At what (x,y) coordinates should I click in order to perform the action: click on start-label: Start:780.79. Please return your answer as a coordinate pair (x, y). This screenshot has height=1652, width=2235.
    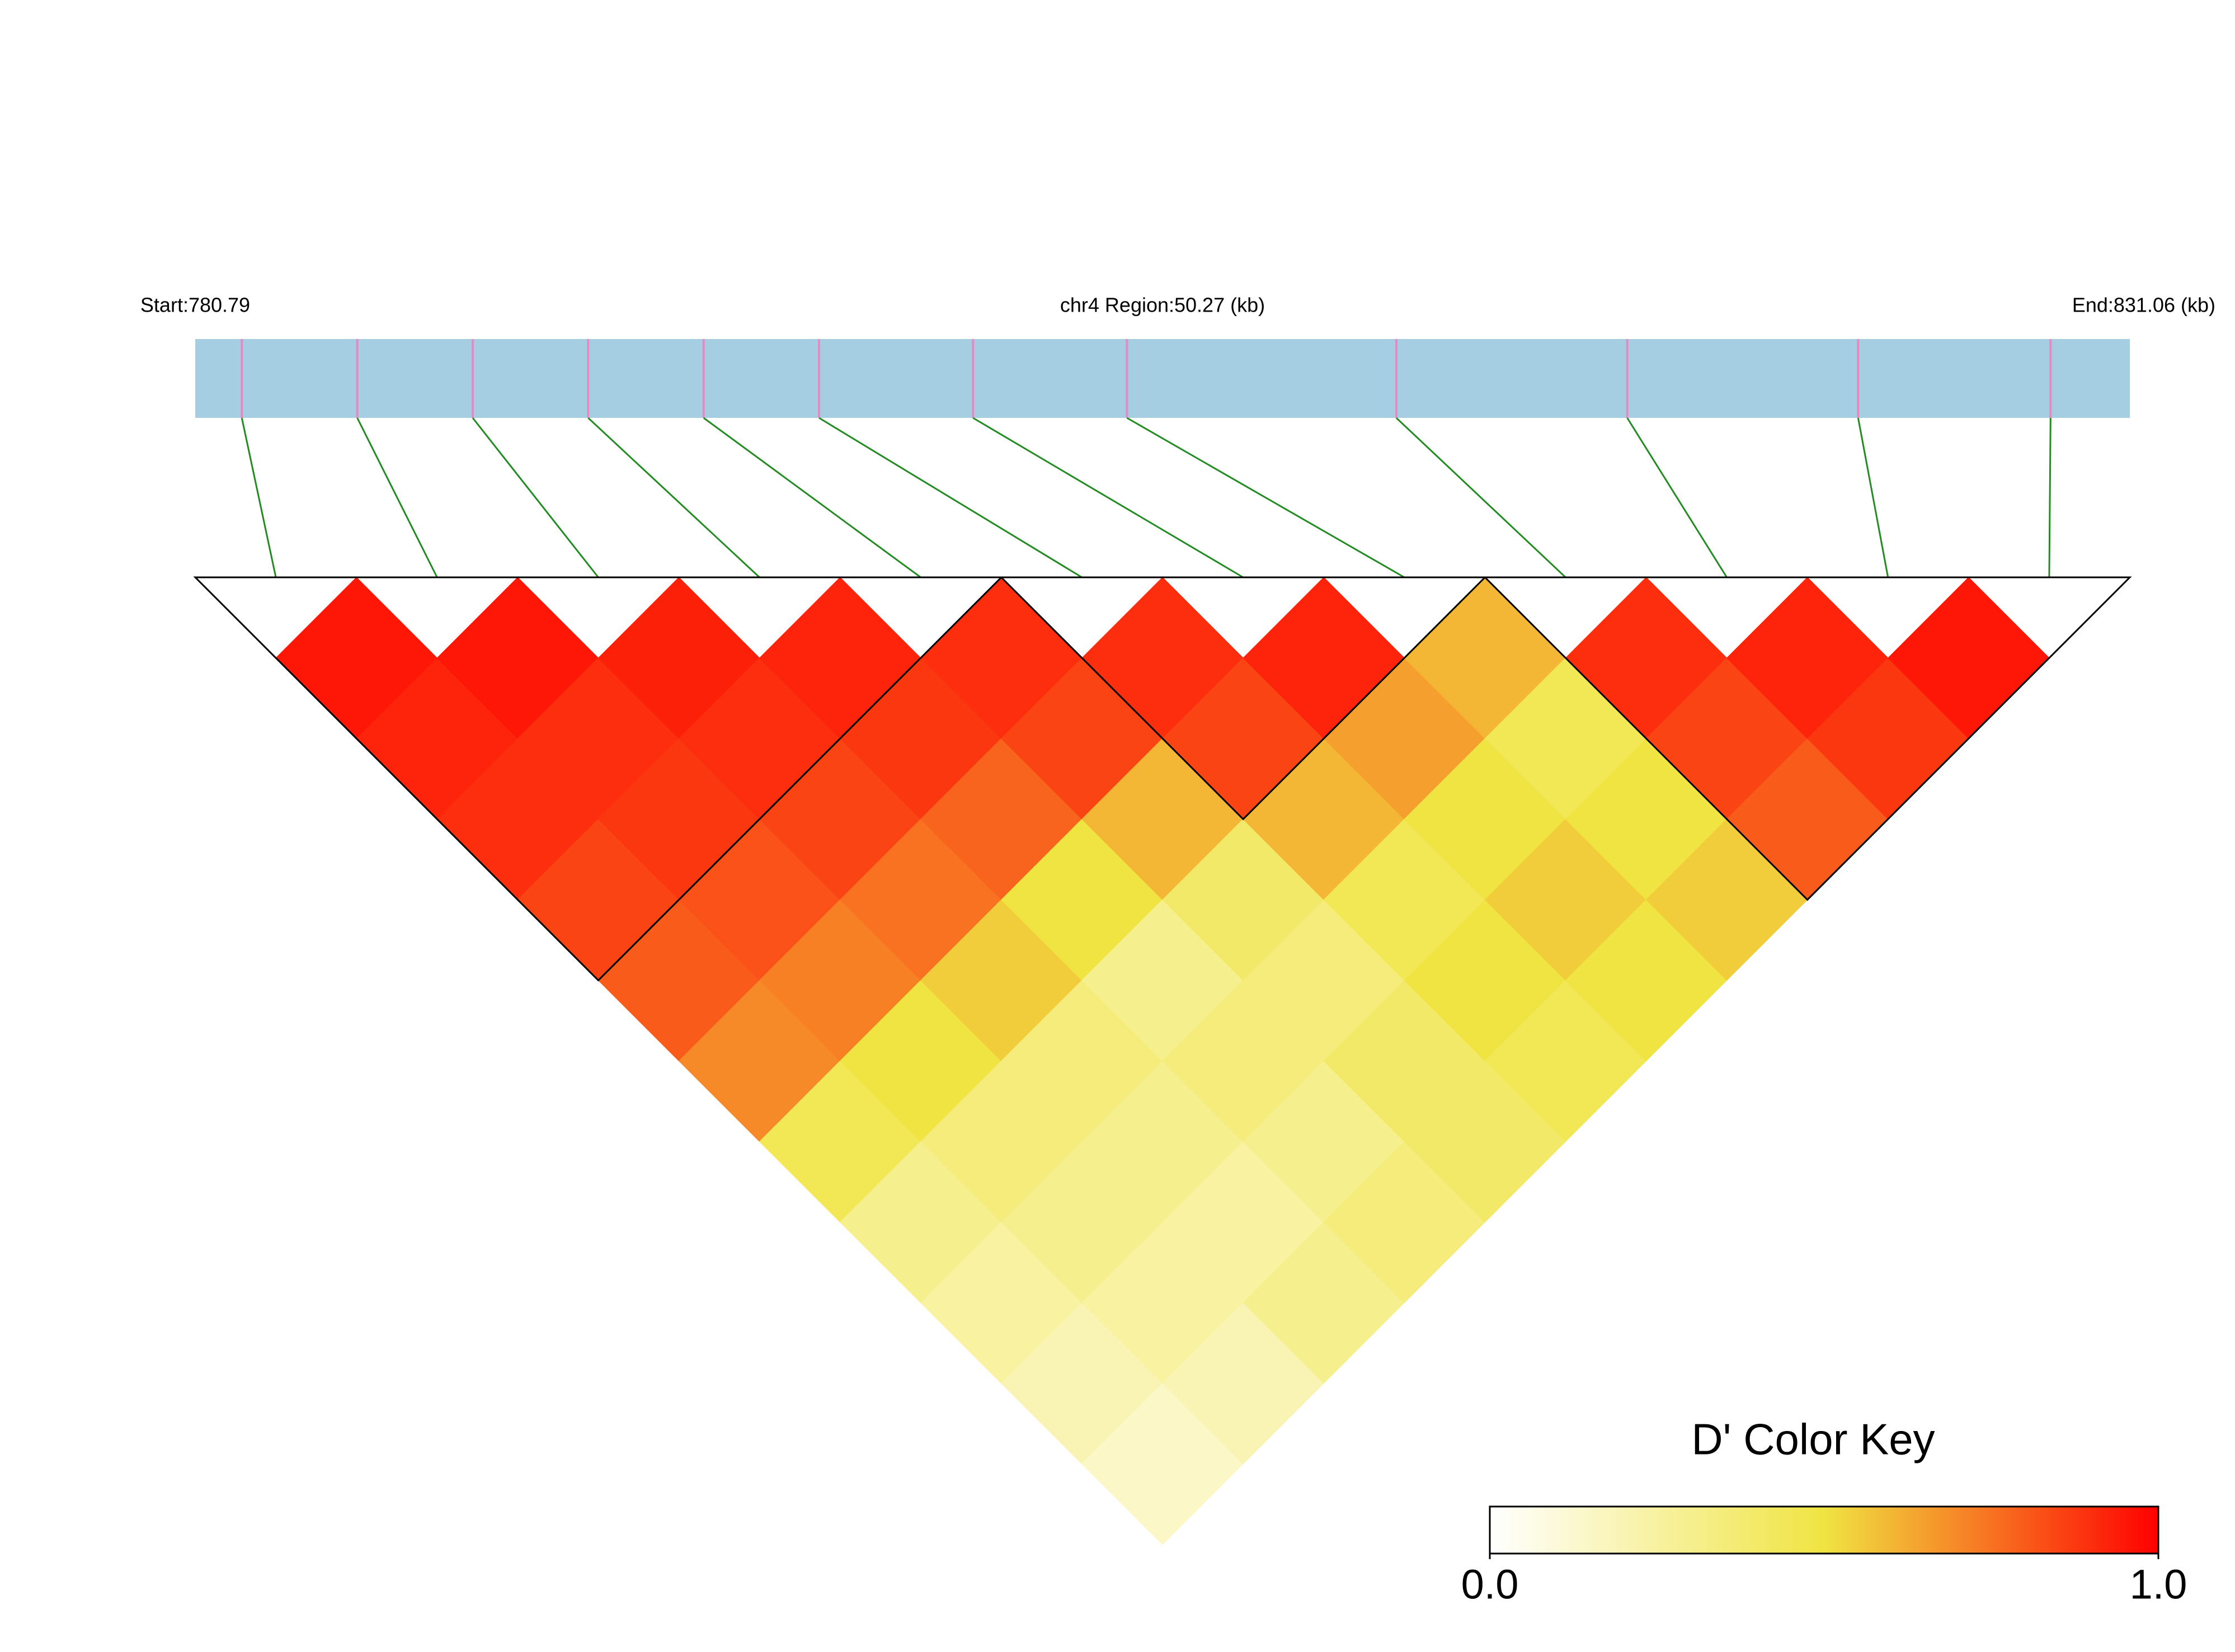
    Looking at the image, I should click on (195, 306).